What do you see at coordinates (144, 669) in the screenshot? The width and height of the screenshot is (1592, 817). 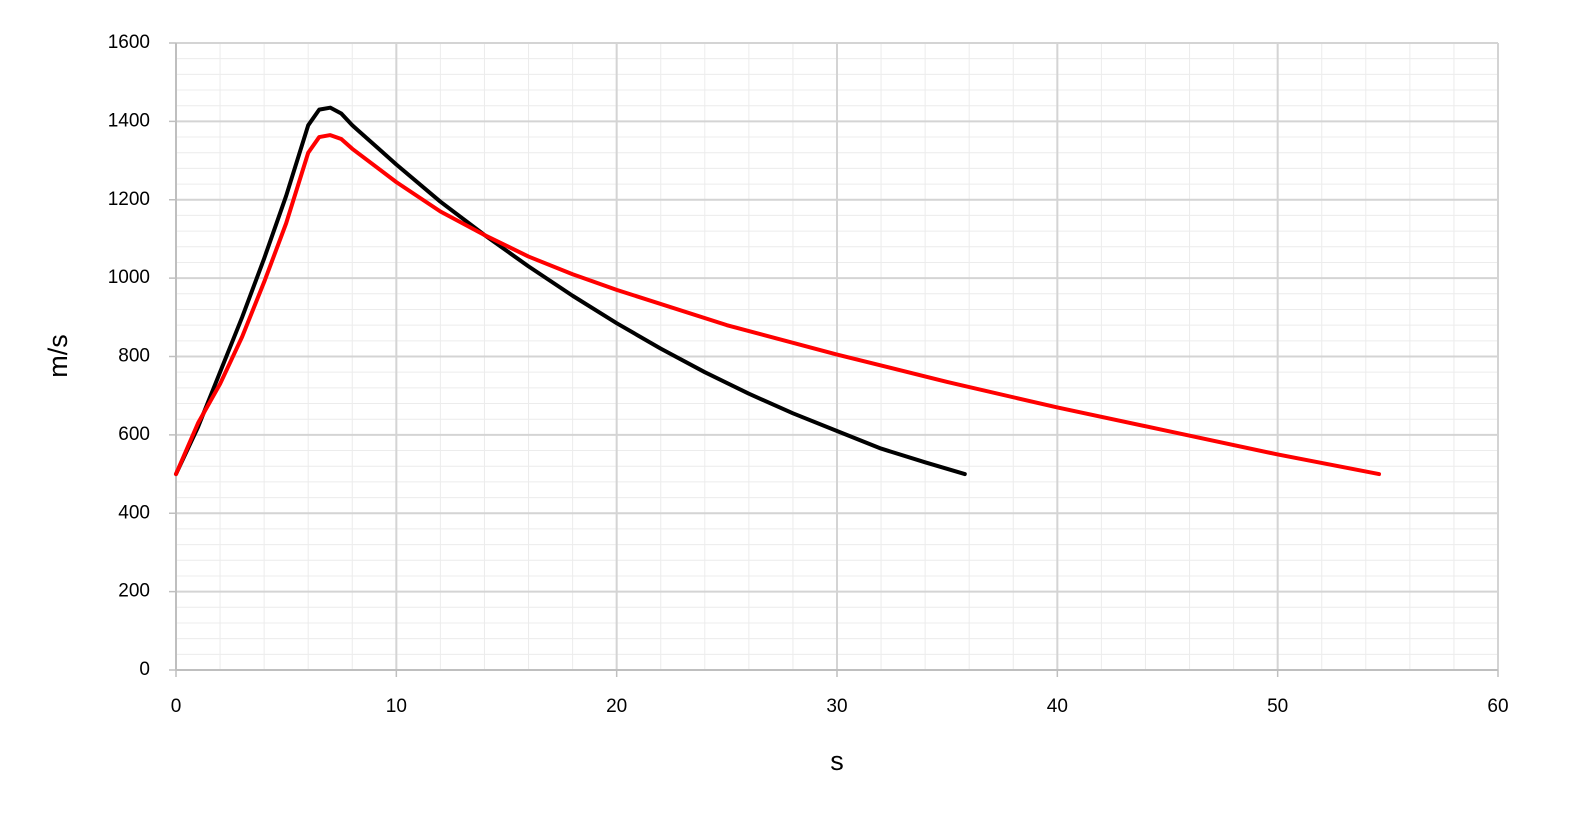 I see `y-tick-label: 0` at bounding box center [144, 669].